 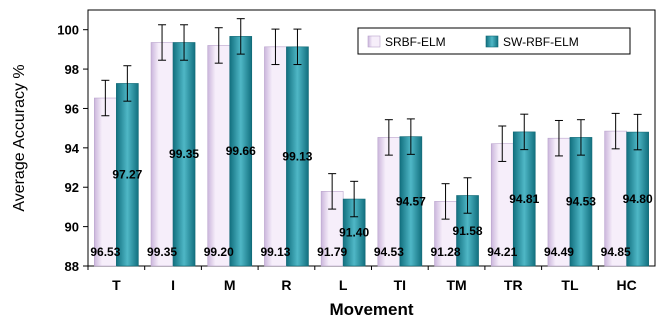 What do you see at coordinates (415, 42) in the screenshot?
I see `legend-label: SRBF-ELM` at bounding box center [415, 42].